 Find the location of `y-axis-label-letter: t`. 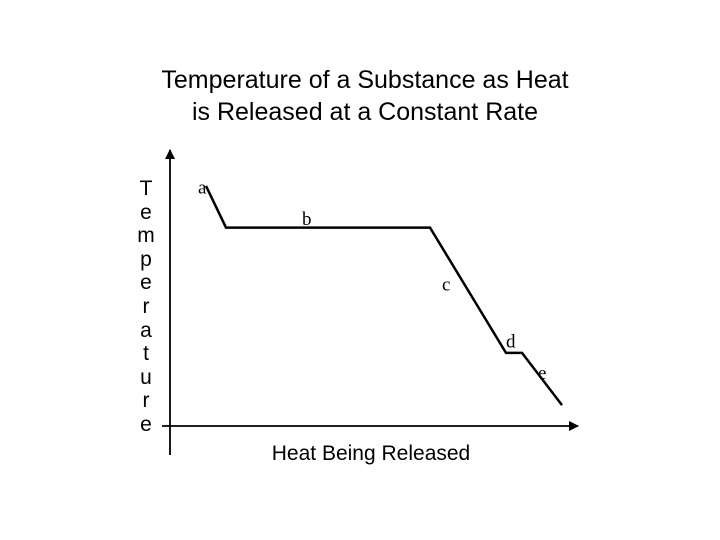

y-axis-label-letter: t is located at coordinates (146, 354).